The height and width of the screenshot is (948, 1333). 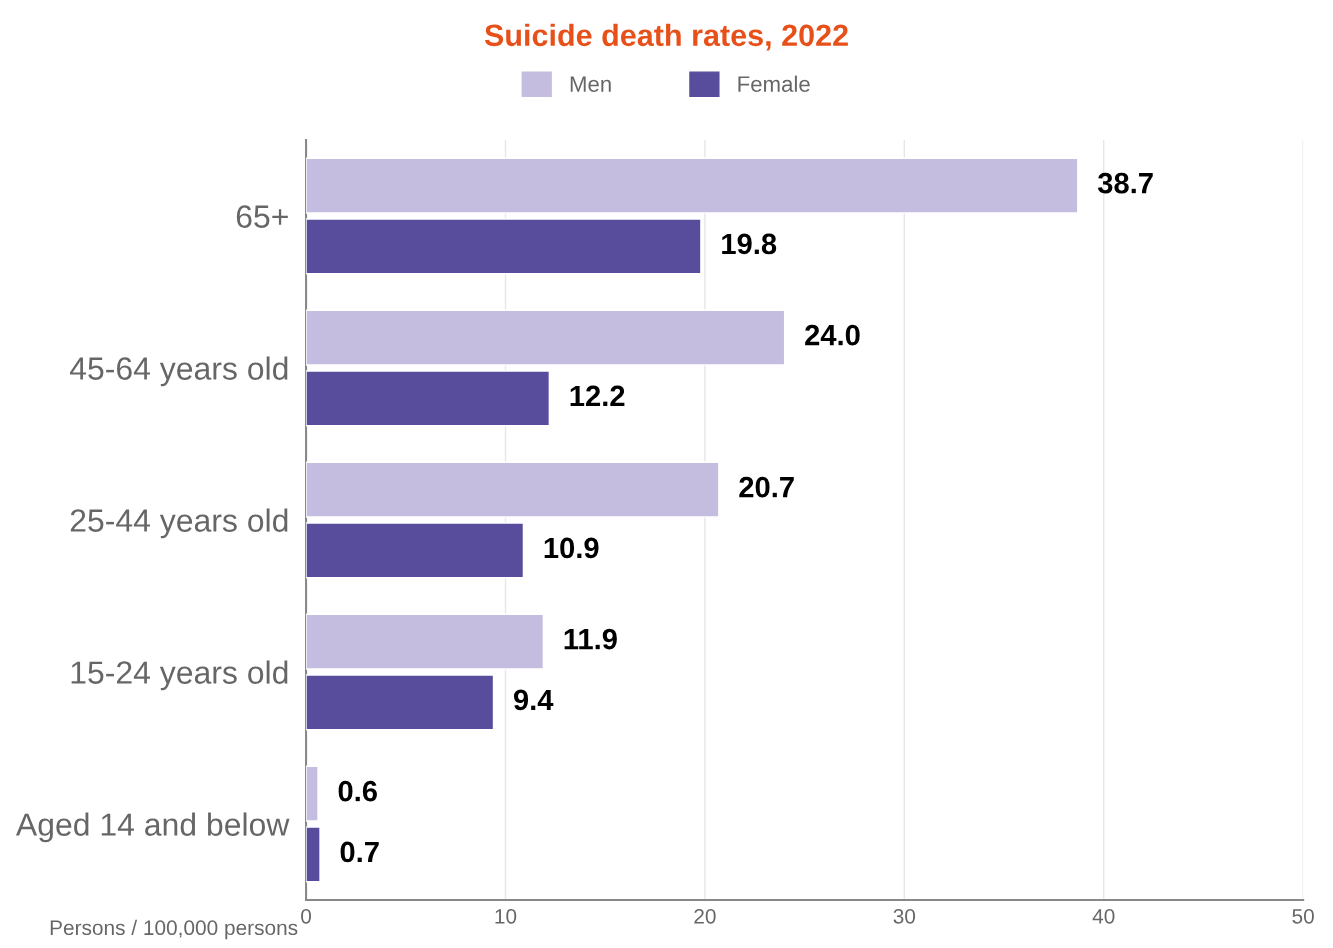 What do you see at coordinates (590, 84) in the screenshot?
I see `legend-label: Men` at bounding box center [590, 84].